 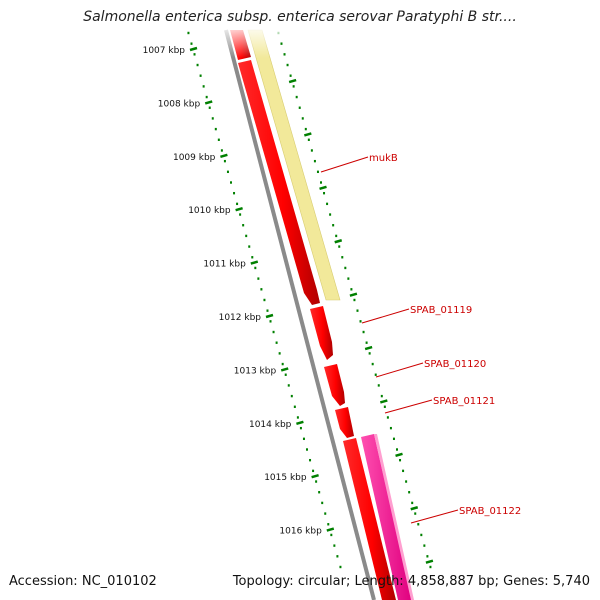 What do you see at coordinates (83, 581) in the screenshot?
I see `accession-info: Accession: NC_010102` at bounding box center [83, 581].